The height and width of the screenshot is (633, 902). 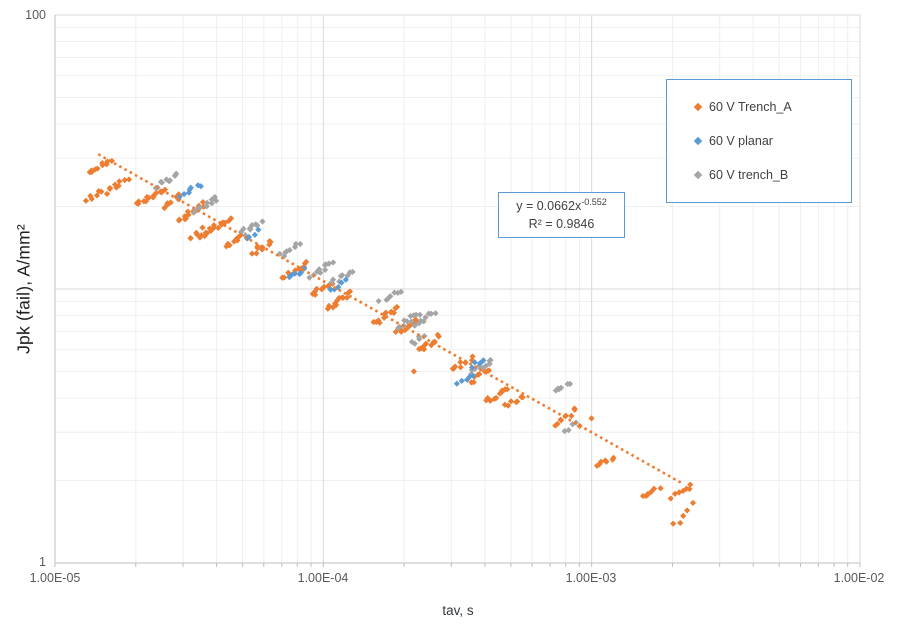 I want to click on trendline-equation: y = 0.0662x-0.552, so click(x=561, y=205).